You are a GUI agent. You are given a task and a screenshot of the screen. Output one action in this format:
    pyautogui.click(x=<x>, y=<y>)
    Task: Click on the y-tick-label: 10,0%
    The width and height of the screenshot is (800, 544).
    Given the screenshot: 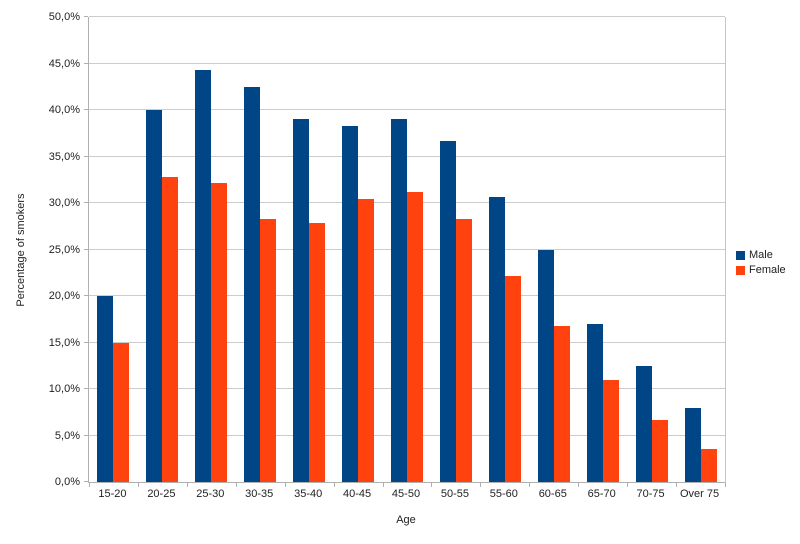 What is the action you would take?
    pyautogui.click(x=64, y=389)
    